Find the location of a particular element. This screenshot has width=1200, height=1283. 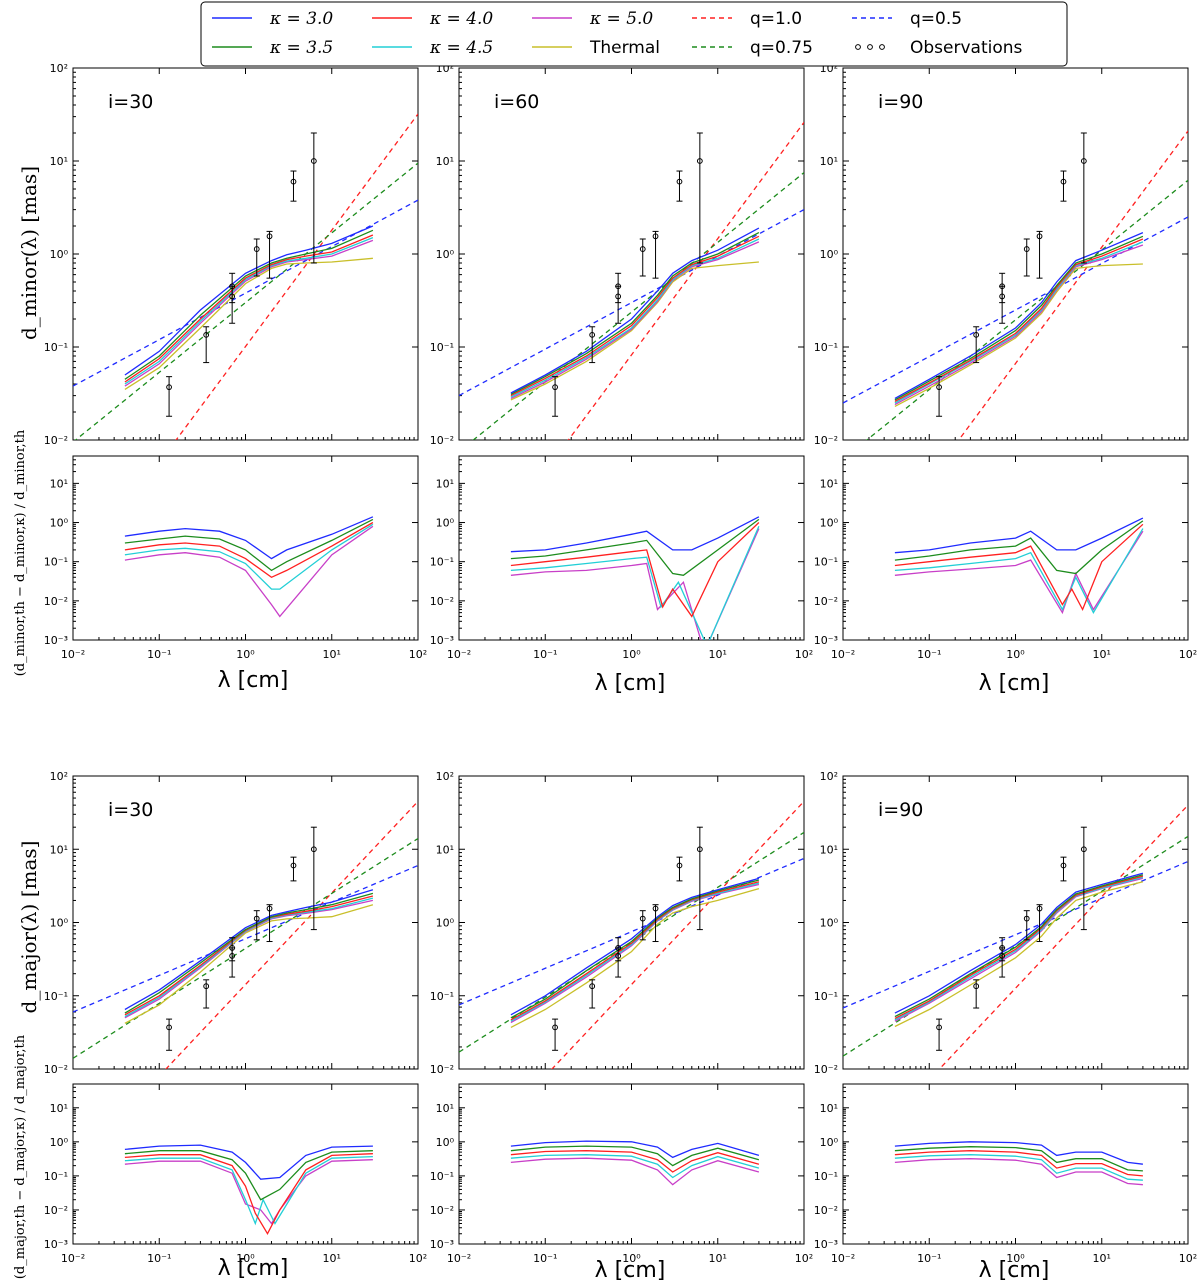

major-i30-ratio-κ4.5 is located at coordinates (248, 1190).